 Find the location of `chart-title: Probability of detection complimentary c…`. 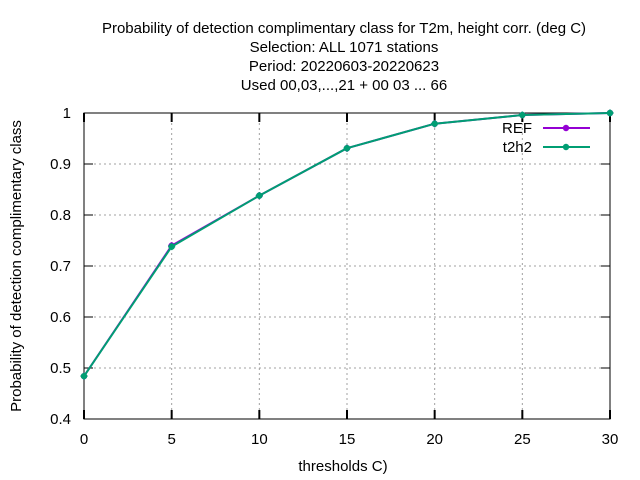

chart-title: Probability of detection complimentary c… is located at coordinates (344, 57).